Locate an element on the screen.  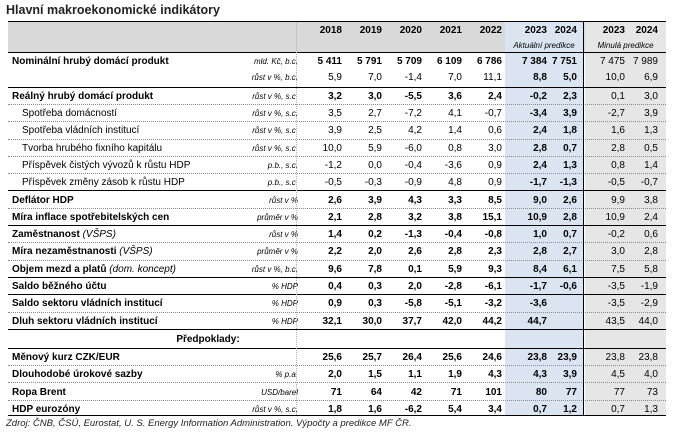
value-cell: 44,7 is located at coordinates (537, 321).